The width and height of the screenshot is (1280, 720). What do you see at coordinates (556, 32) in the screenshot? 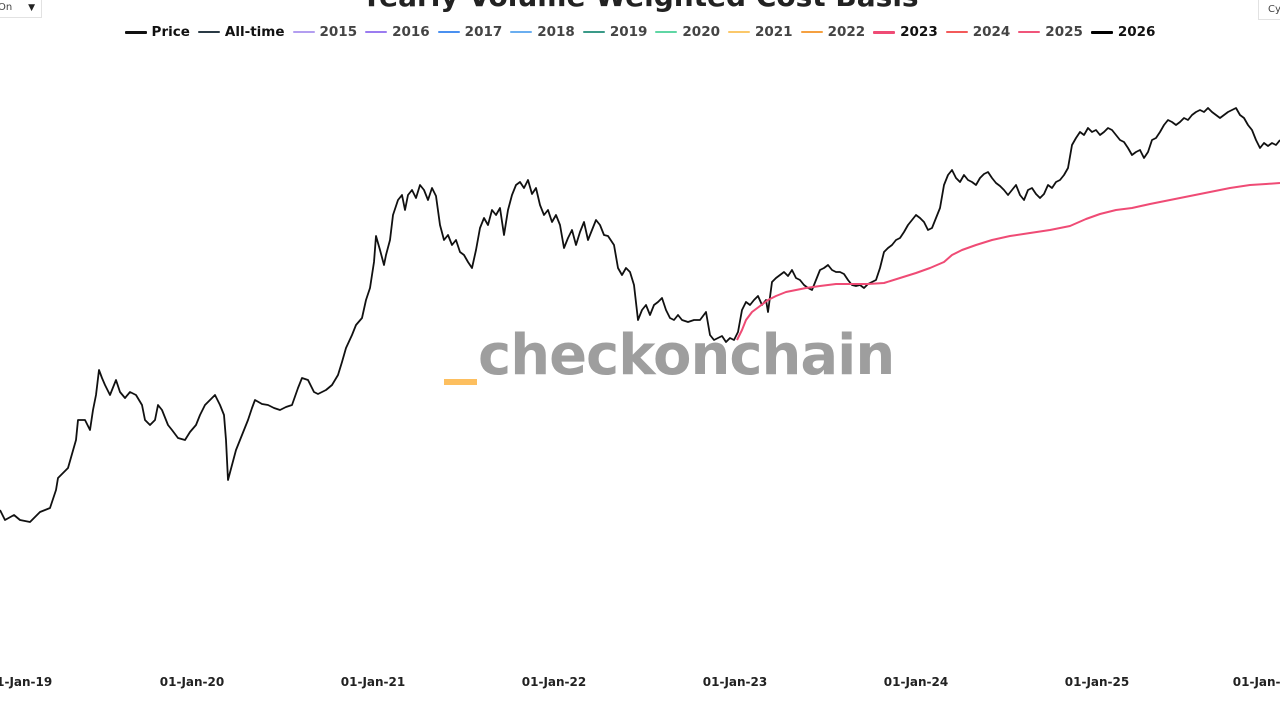
I see `legend-label: 2018` at bounding box center [556, 32].